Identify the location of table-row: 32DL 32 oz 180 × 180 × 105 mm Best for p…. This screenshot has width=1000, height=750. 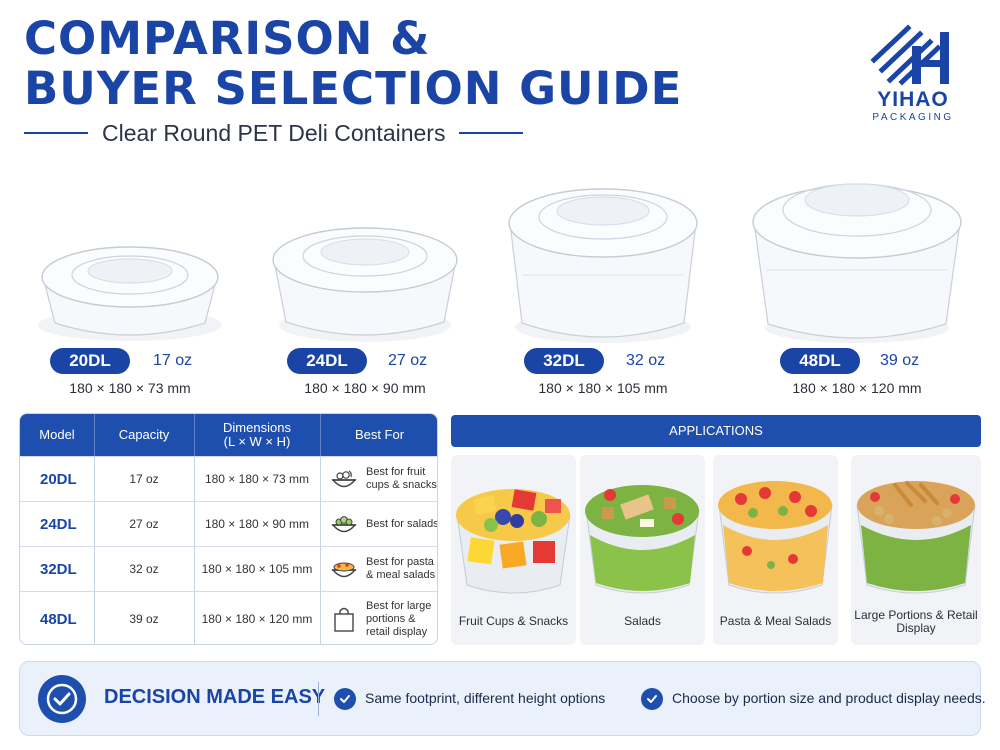
(228, 568).